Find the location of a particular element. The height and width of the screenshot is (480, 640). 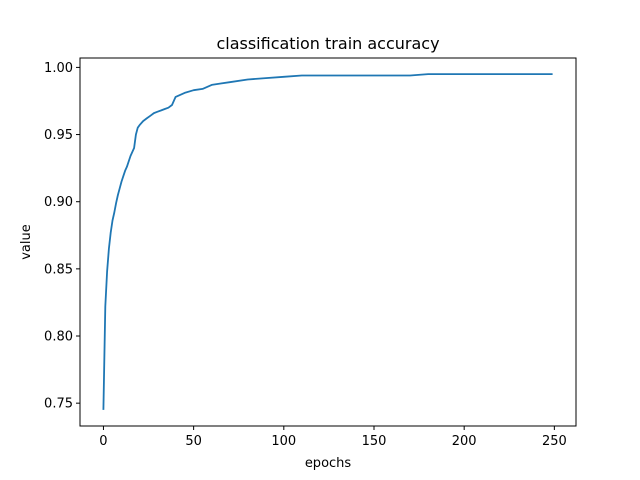

x-tick-label: 200 is located at coordinates (464, 441).